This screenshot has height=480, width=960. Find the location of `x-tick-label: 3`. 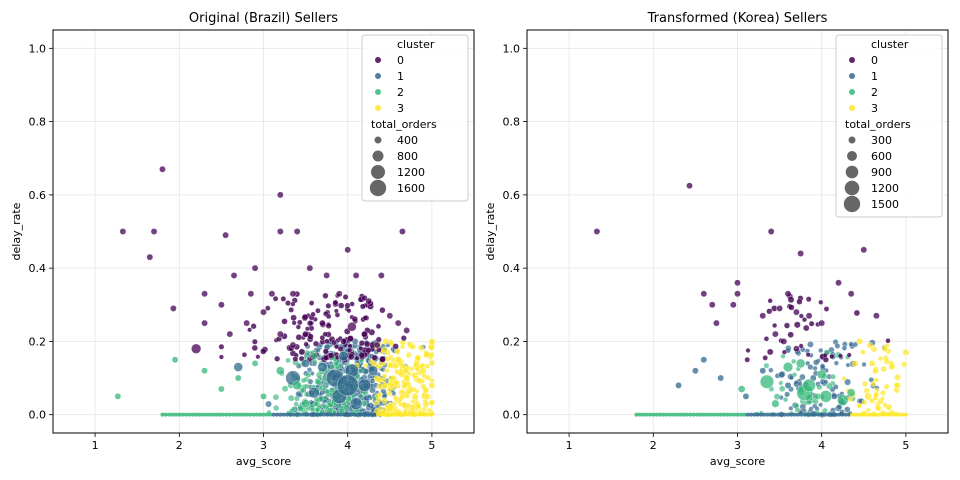

x-tick-label: 3 is located at coordinates (263, 445).